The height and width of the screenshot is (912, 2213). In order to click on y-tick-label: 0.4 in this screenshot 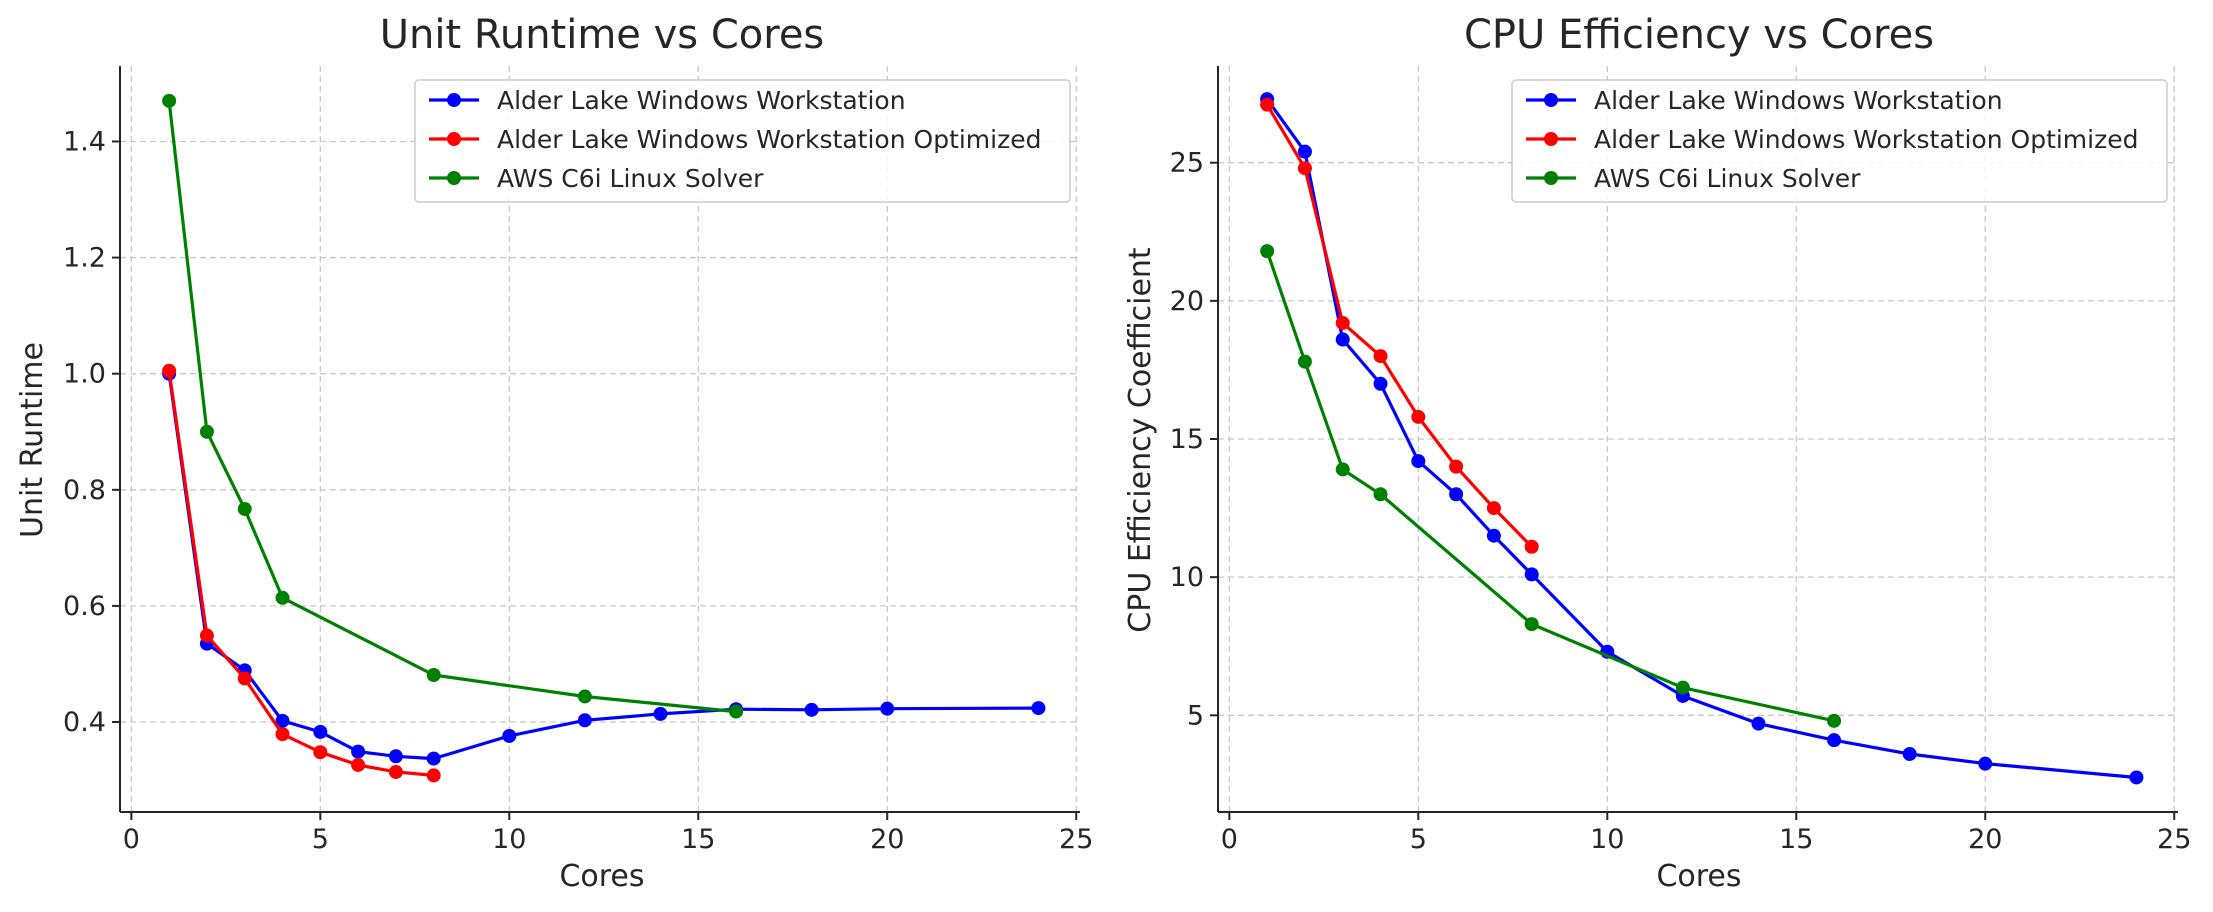, I will do `click(84, 722)`.